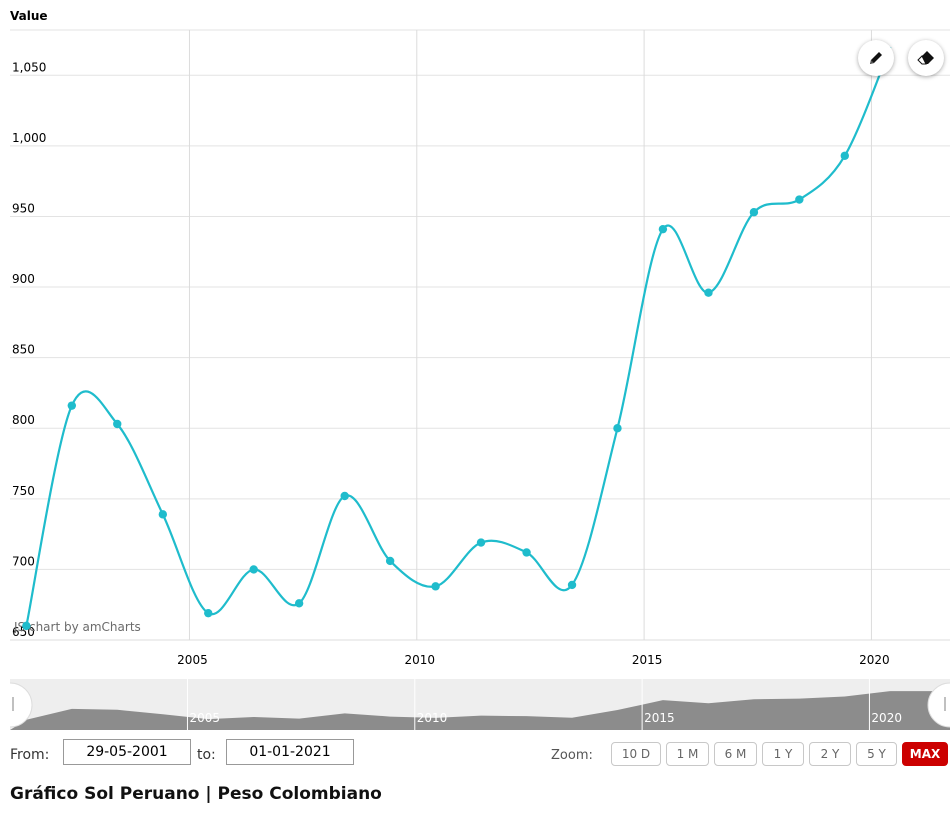  I want to click on scrollbar-left-grip, so click(21, 705).